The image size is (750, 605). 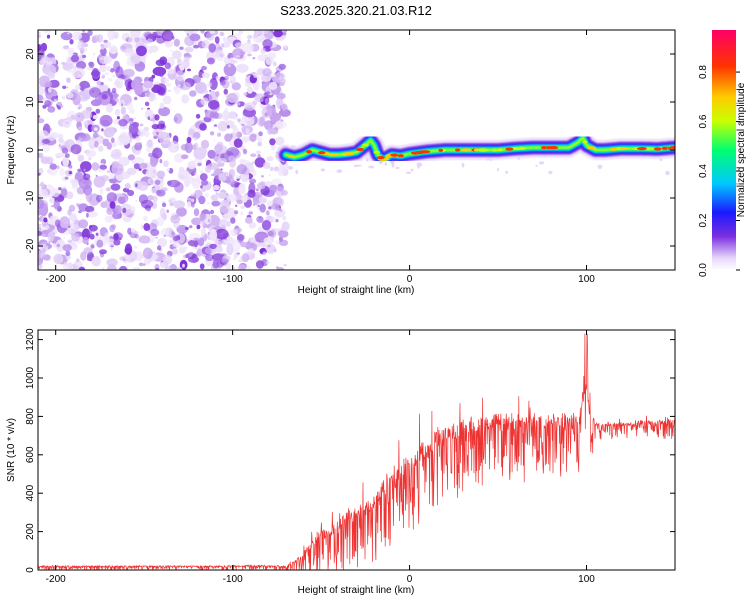 I want to click on chart-title: S233.2025.320.21.03.R12, so click(x=356, y=10).